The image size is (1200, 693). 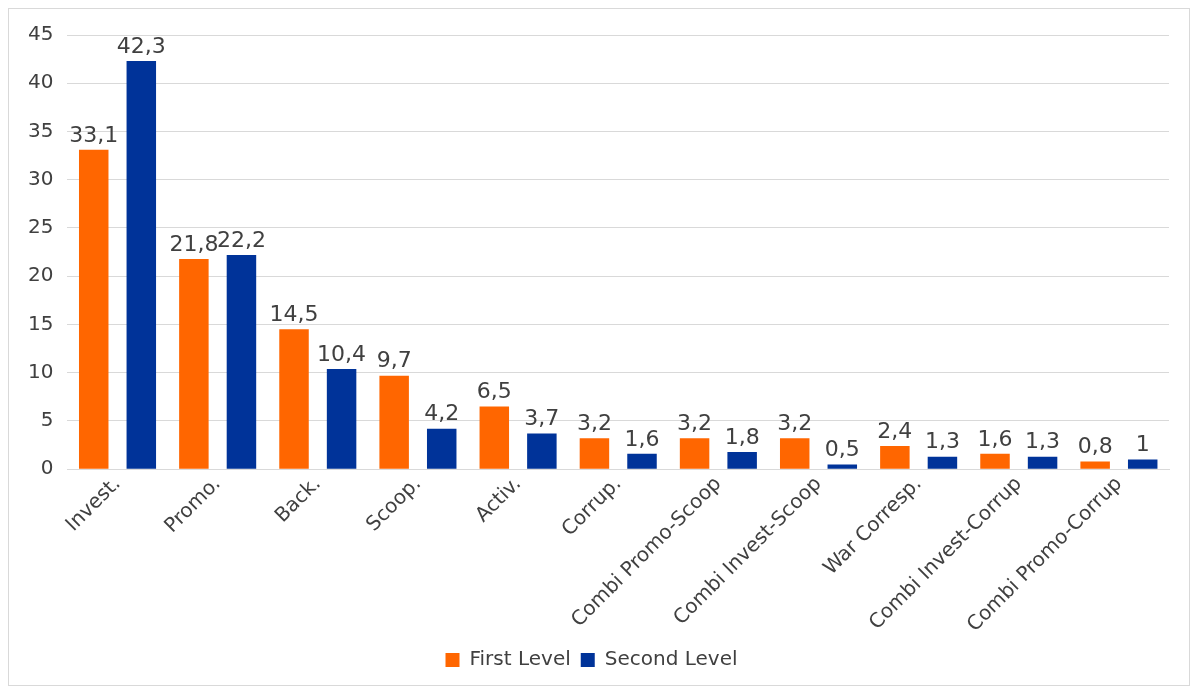 What do you see at coordinates (494, 391) in the screenshot?
I see `data-label: 6,5` at bounding box center [494, 391].